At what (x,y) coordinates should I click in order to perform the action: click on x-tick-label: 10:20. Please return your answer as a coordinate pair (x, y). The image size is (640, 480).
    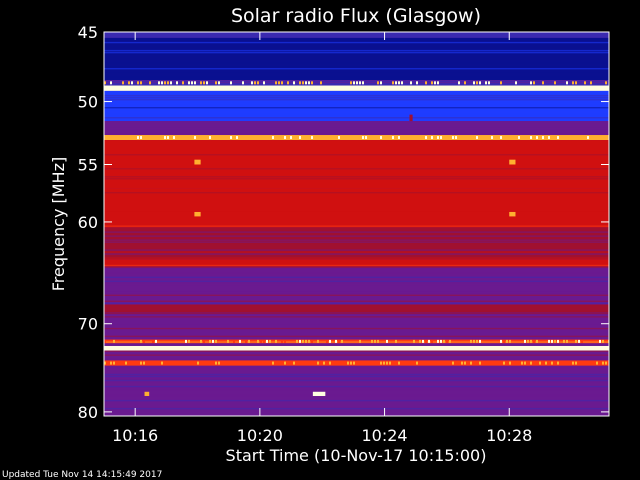
    Looking at the image, I should click on (260, 435).